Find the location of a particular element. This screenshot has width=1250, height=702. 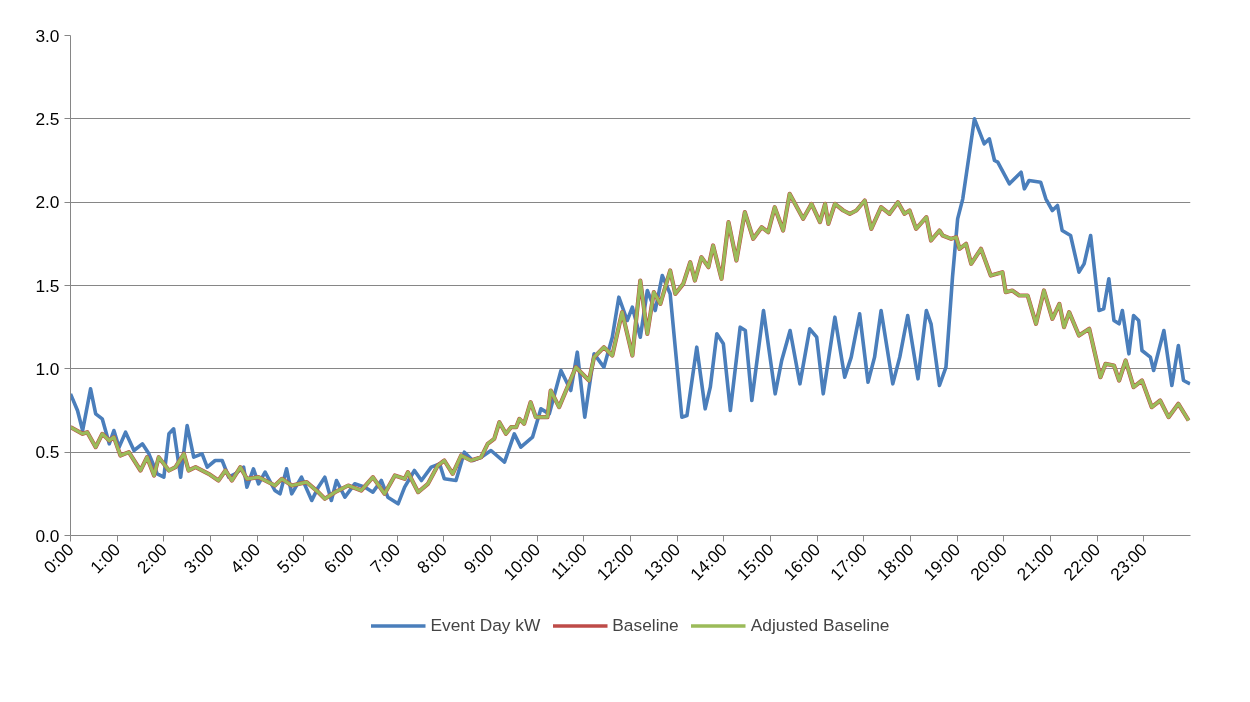

x-tick-label: 6:00 is located at coordinates (338, 558).